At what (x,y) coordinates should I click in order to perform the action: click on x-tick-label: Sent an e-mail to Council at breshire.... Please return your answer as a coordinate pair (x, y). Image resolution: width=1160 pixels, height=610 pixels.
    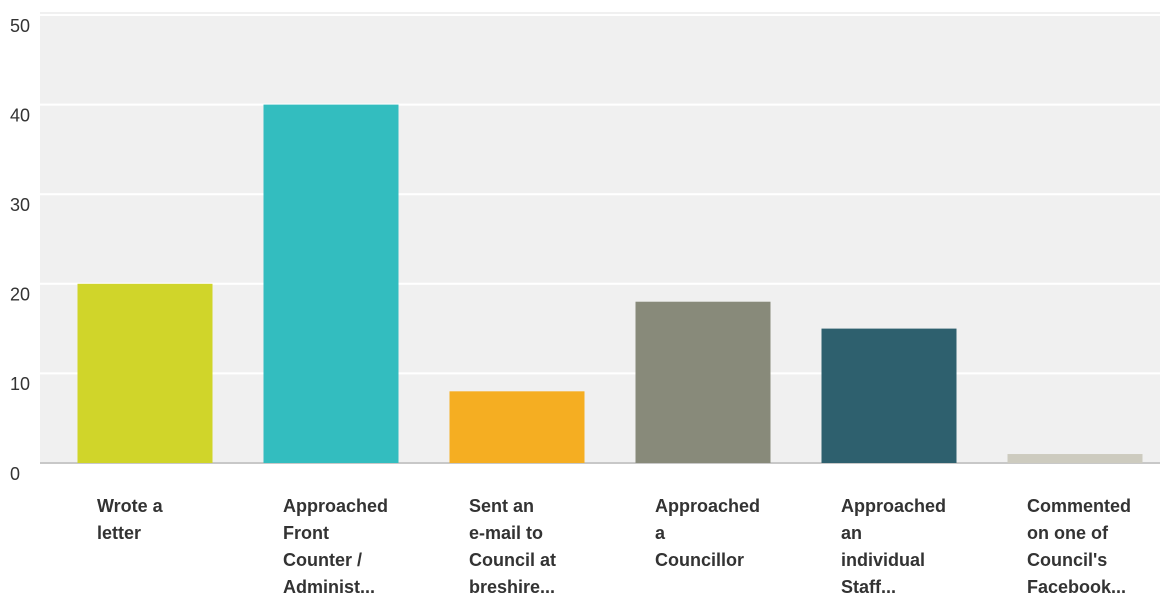
    Looking at the image, I should click on (512, 546).